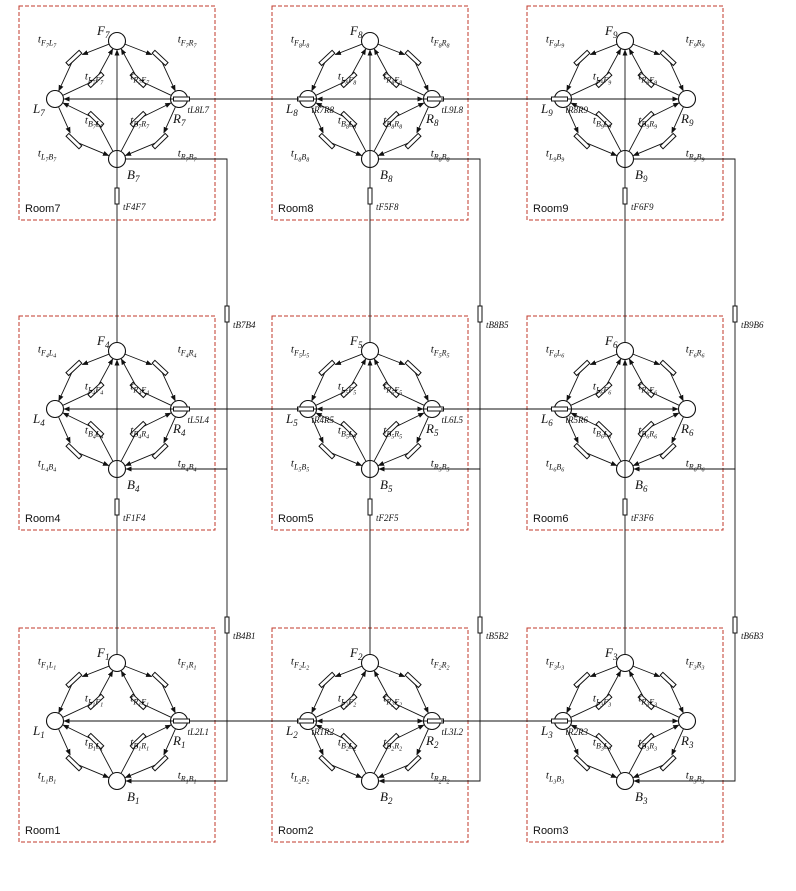  I want to click on label-L5: L5, so click(291, 419).